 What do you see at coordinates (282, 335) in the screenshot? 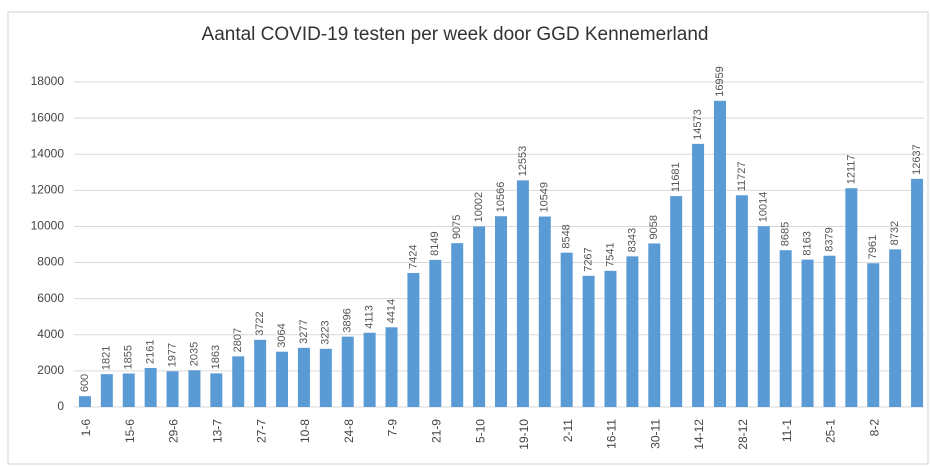
I see `value-label: 3064` at bounding box center [282, 335].